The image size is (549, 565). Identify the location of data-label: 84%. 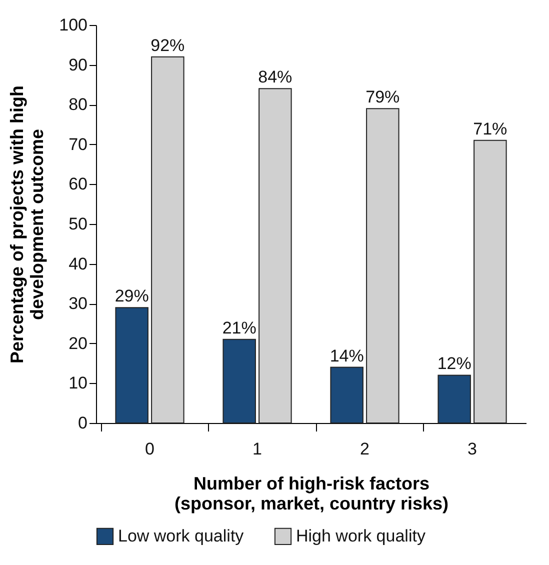
(275, 77).